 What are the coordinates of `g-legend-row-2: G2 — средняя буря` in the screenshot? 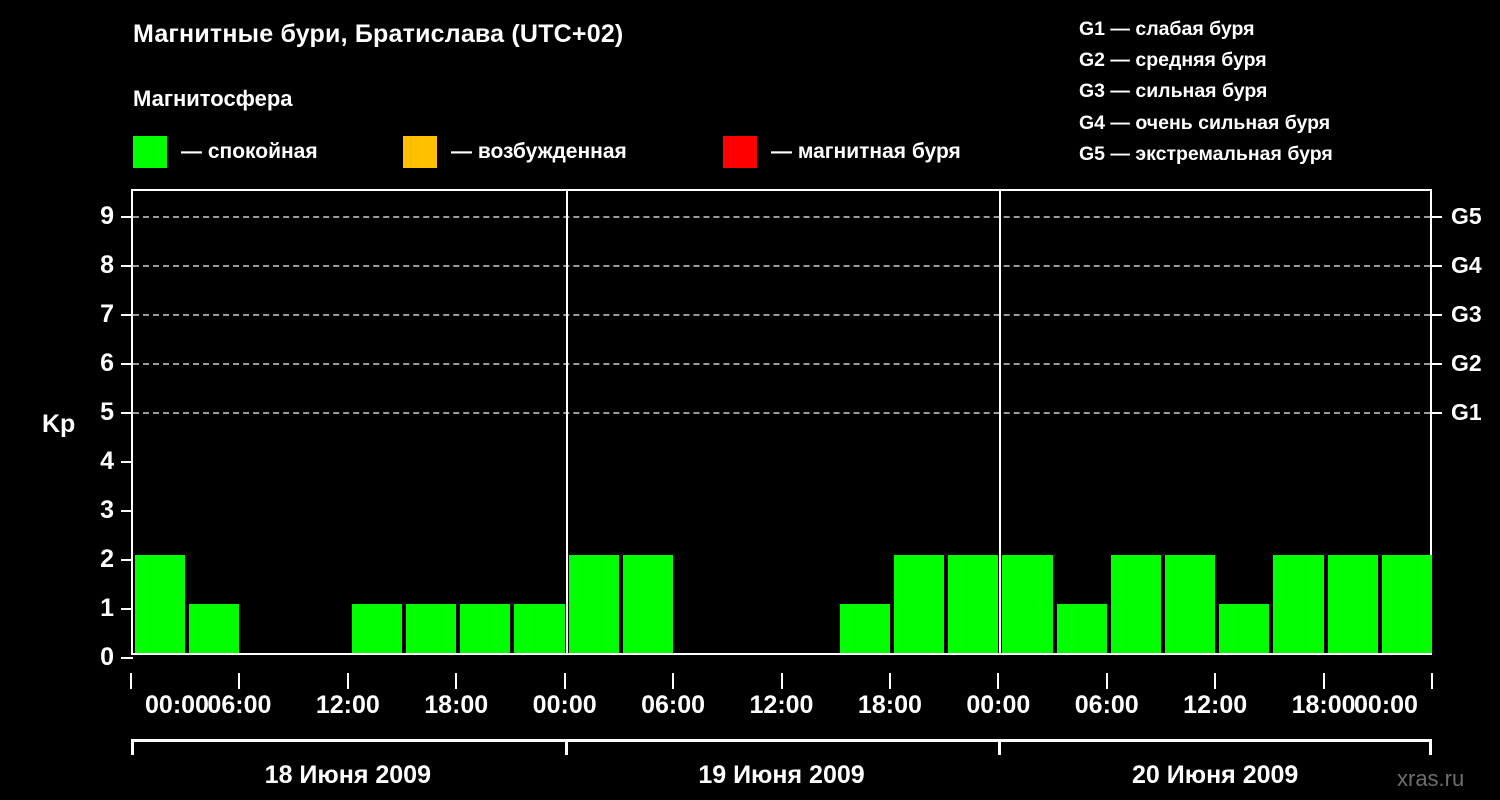 It's located at (1173, 60).